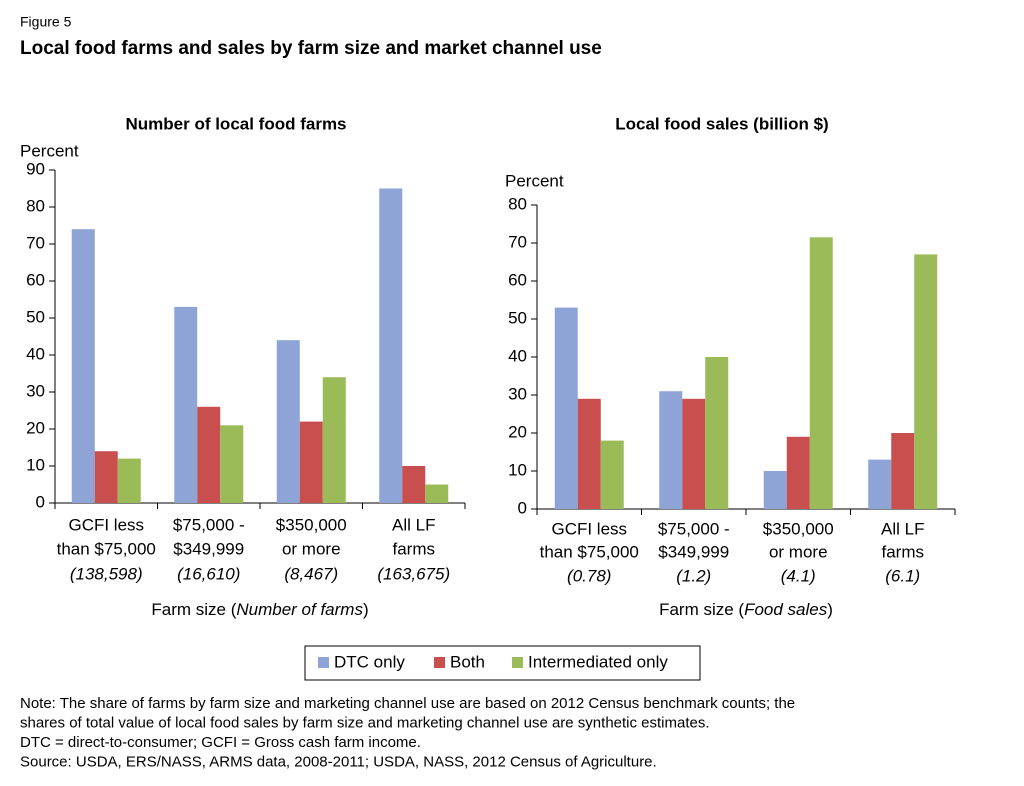 Image resolution: width=1024 pixels, height=786 pixels. I want to click on x-axis-label: Farm size (Number of farms), so click(259, 609).